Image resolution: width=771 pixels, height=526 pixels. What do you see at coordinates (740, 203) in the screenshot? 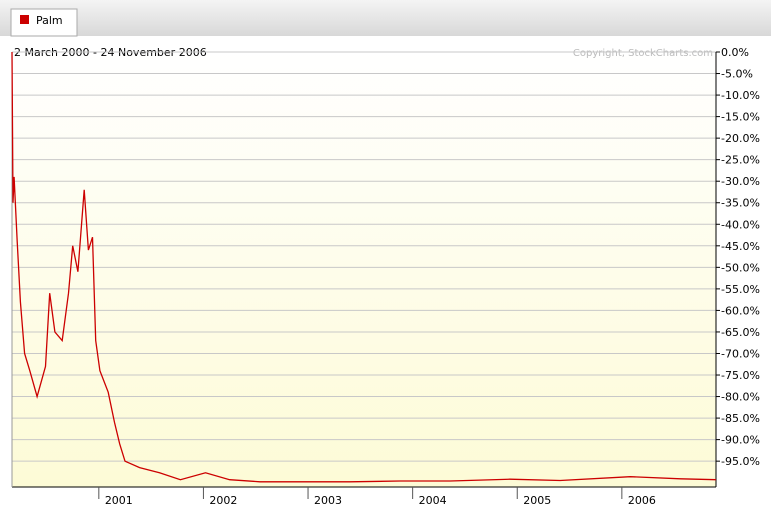
I see `y-tick-label: -35.0%` at bounding box center [740, 203].